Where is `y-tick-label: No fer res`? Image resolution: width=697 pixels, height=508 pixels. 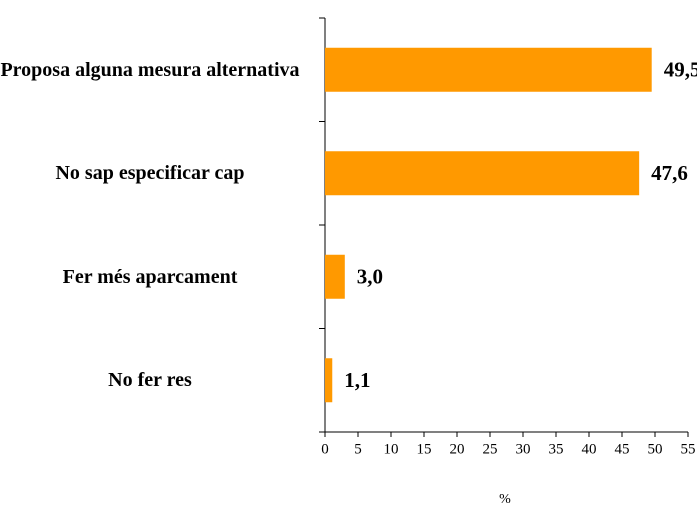 y-tick-label: No fer res is located at coordinates (150, 380).